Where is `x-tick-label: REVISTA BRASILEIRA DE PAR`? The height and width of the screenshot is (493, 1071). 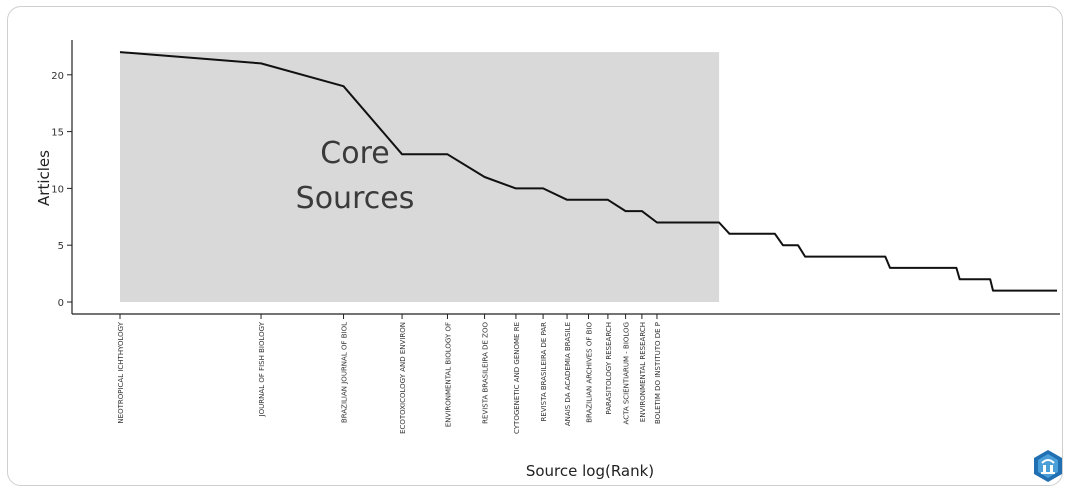
x-tick-label: REVISTA BRASILEIRA DE PAR is located at coordinates (544, 372).